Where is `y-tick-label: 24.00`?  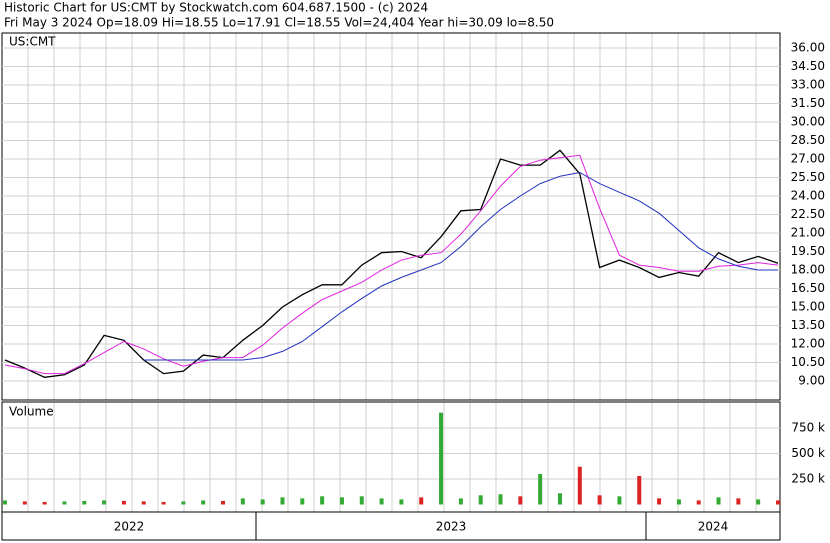
y-tick-label: 24.00 is located at coordinates (808, 195).